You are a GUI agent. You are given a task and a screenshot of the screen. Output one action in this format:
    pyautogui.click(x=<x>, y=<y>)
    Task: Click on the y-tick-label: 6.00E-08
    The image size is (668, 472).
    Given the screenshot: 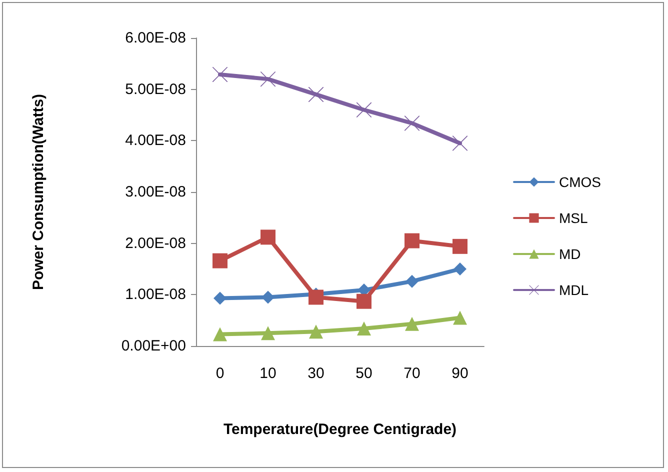 What is the action you would take?
    pyautogui.click(x=155, y=38)
    